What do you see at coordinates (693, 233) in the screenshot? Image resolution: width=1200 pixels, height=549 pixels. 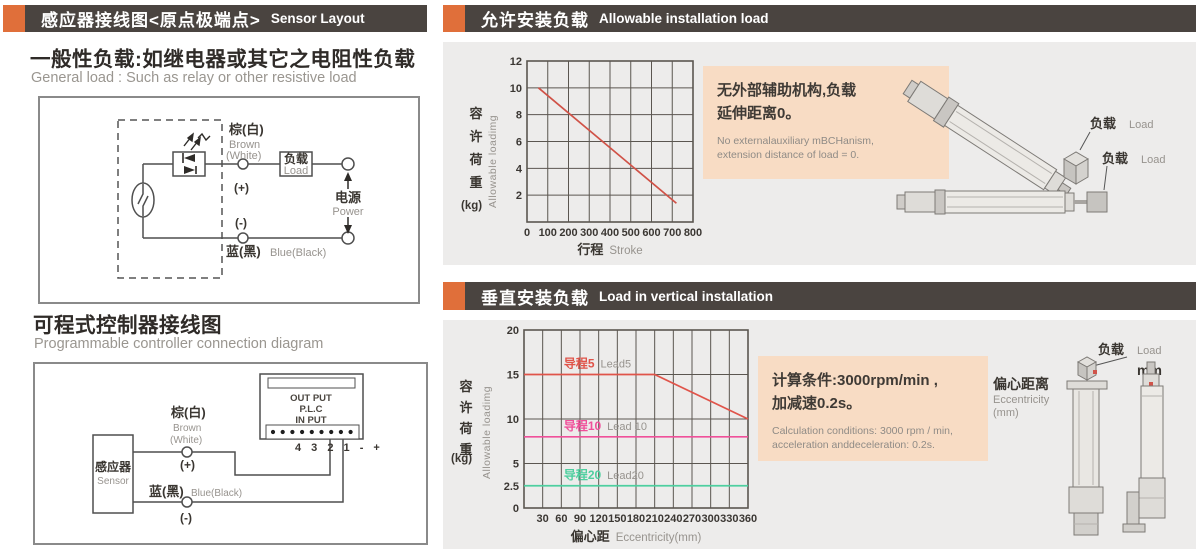 I see `svg-text: 800` at bounding box center [693, 233].